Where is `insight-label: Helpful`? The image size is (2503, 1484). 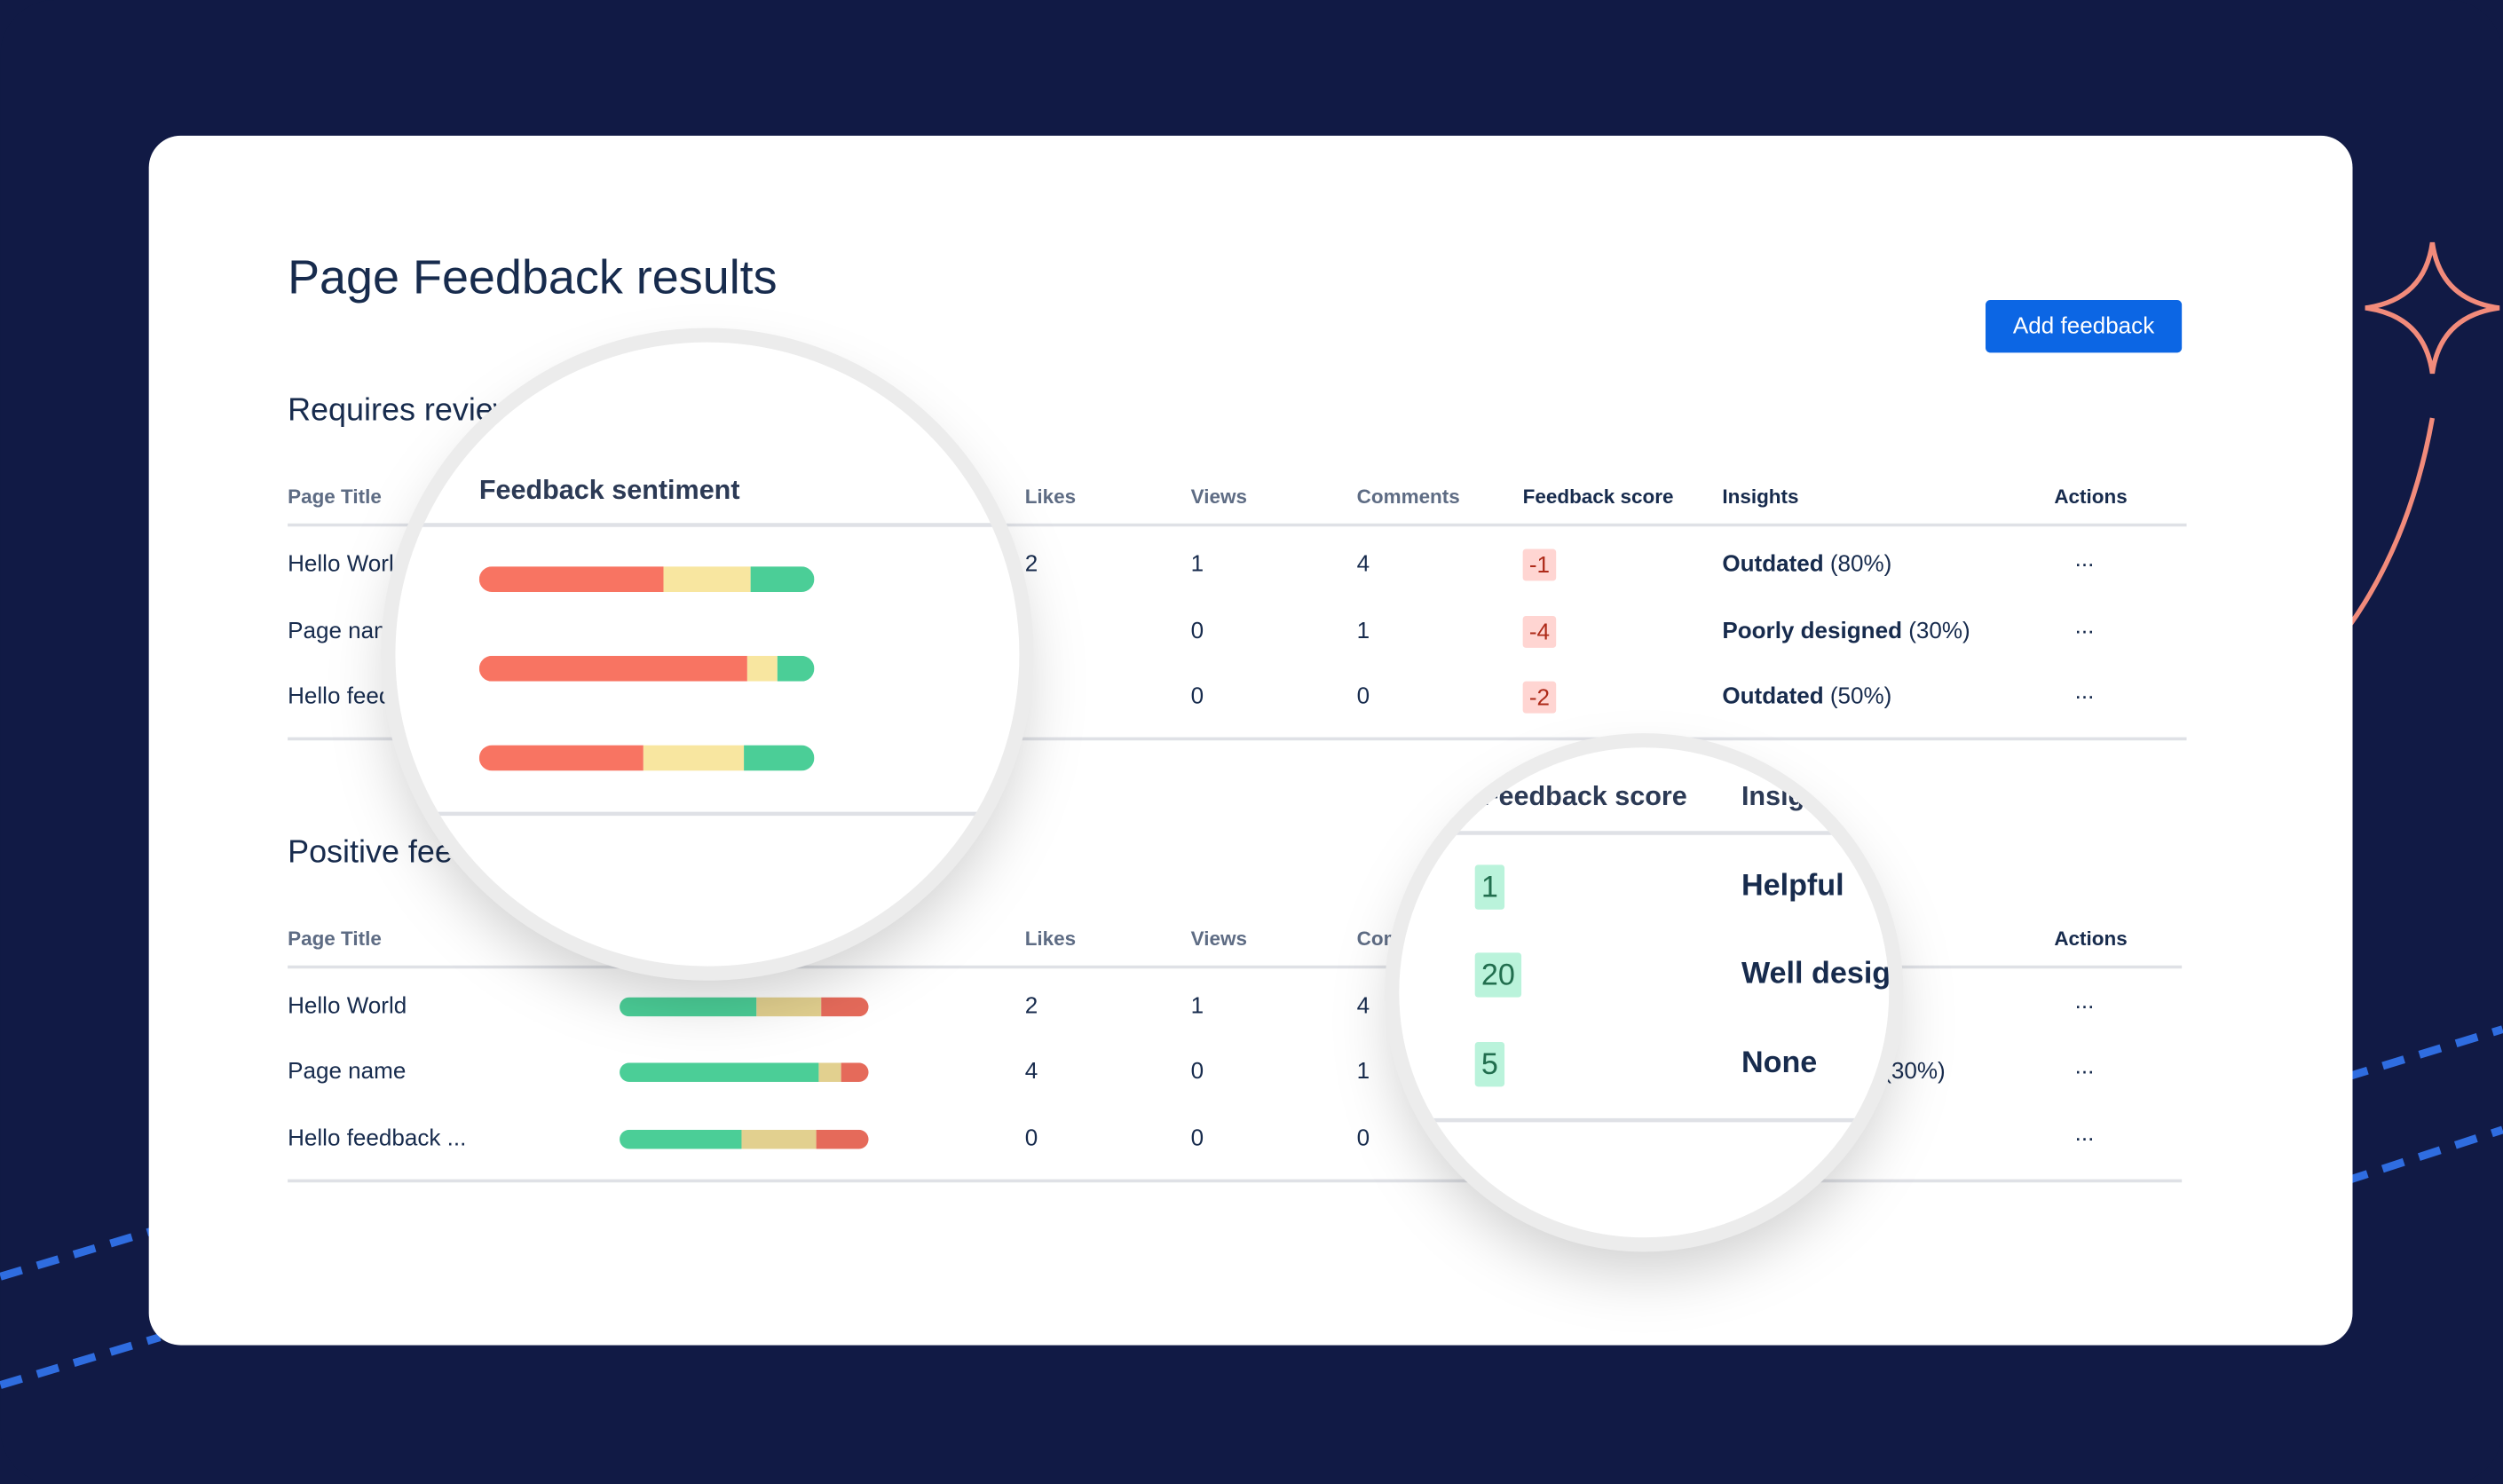 insight-label: Helpful is located at coordinates (1792, 886).